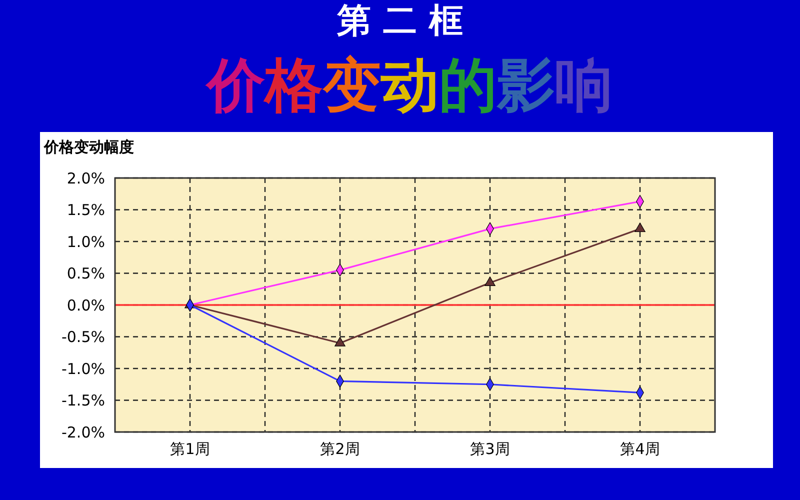 The width and height of the screenshot is (800, 500). I want to click on y-tick-label: 0.5%, so click(85, 273).